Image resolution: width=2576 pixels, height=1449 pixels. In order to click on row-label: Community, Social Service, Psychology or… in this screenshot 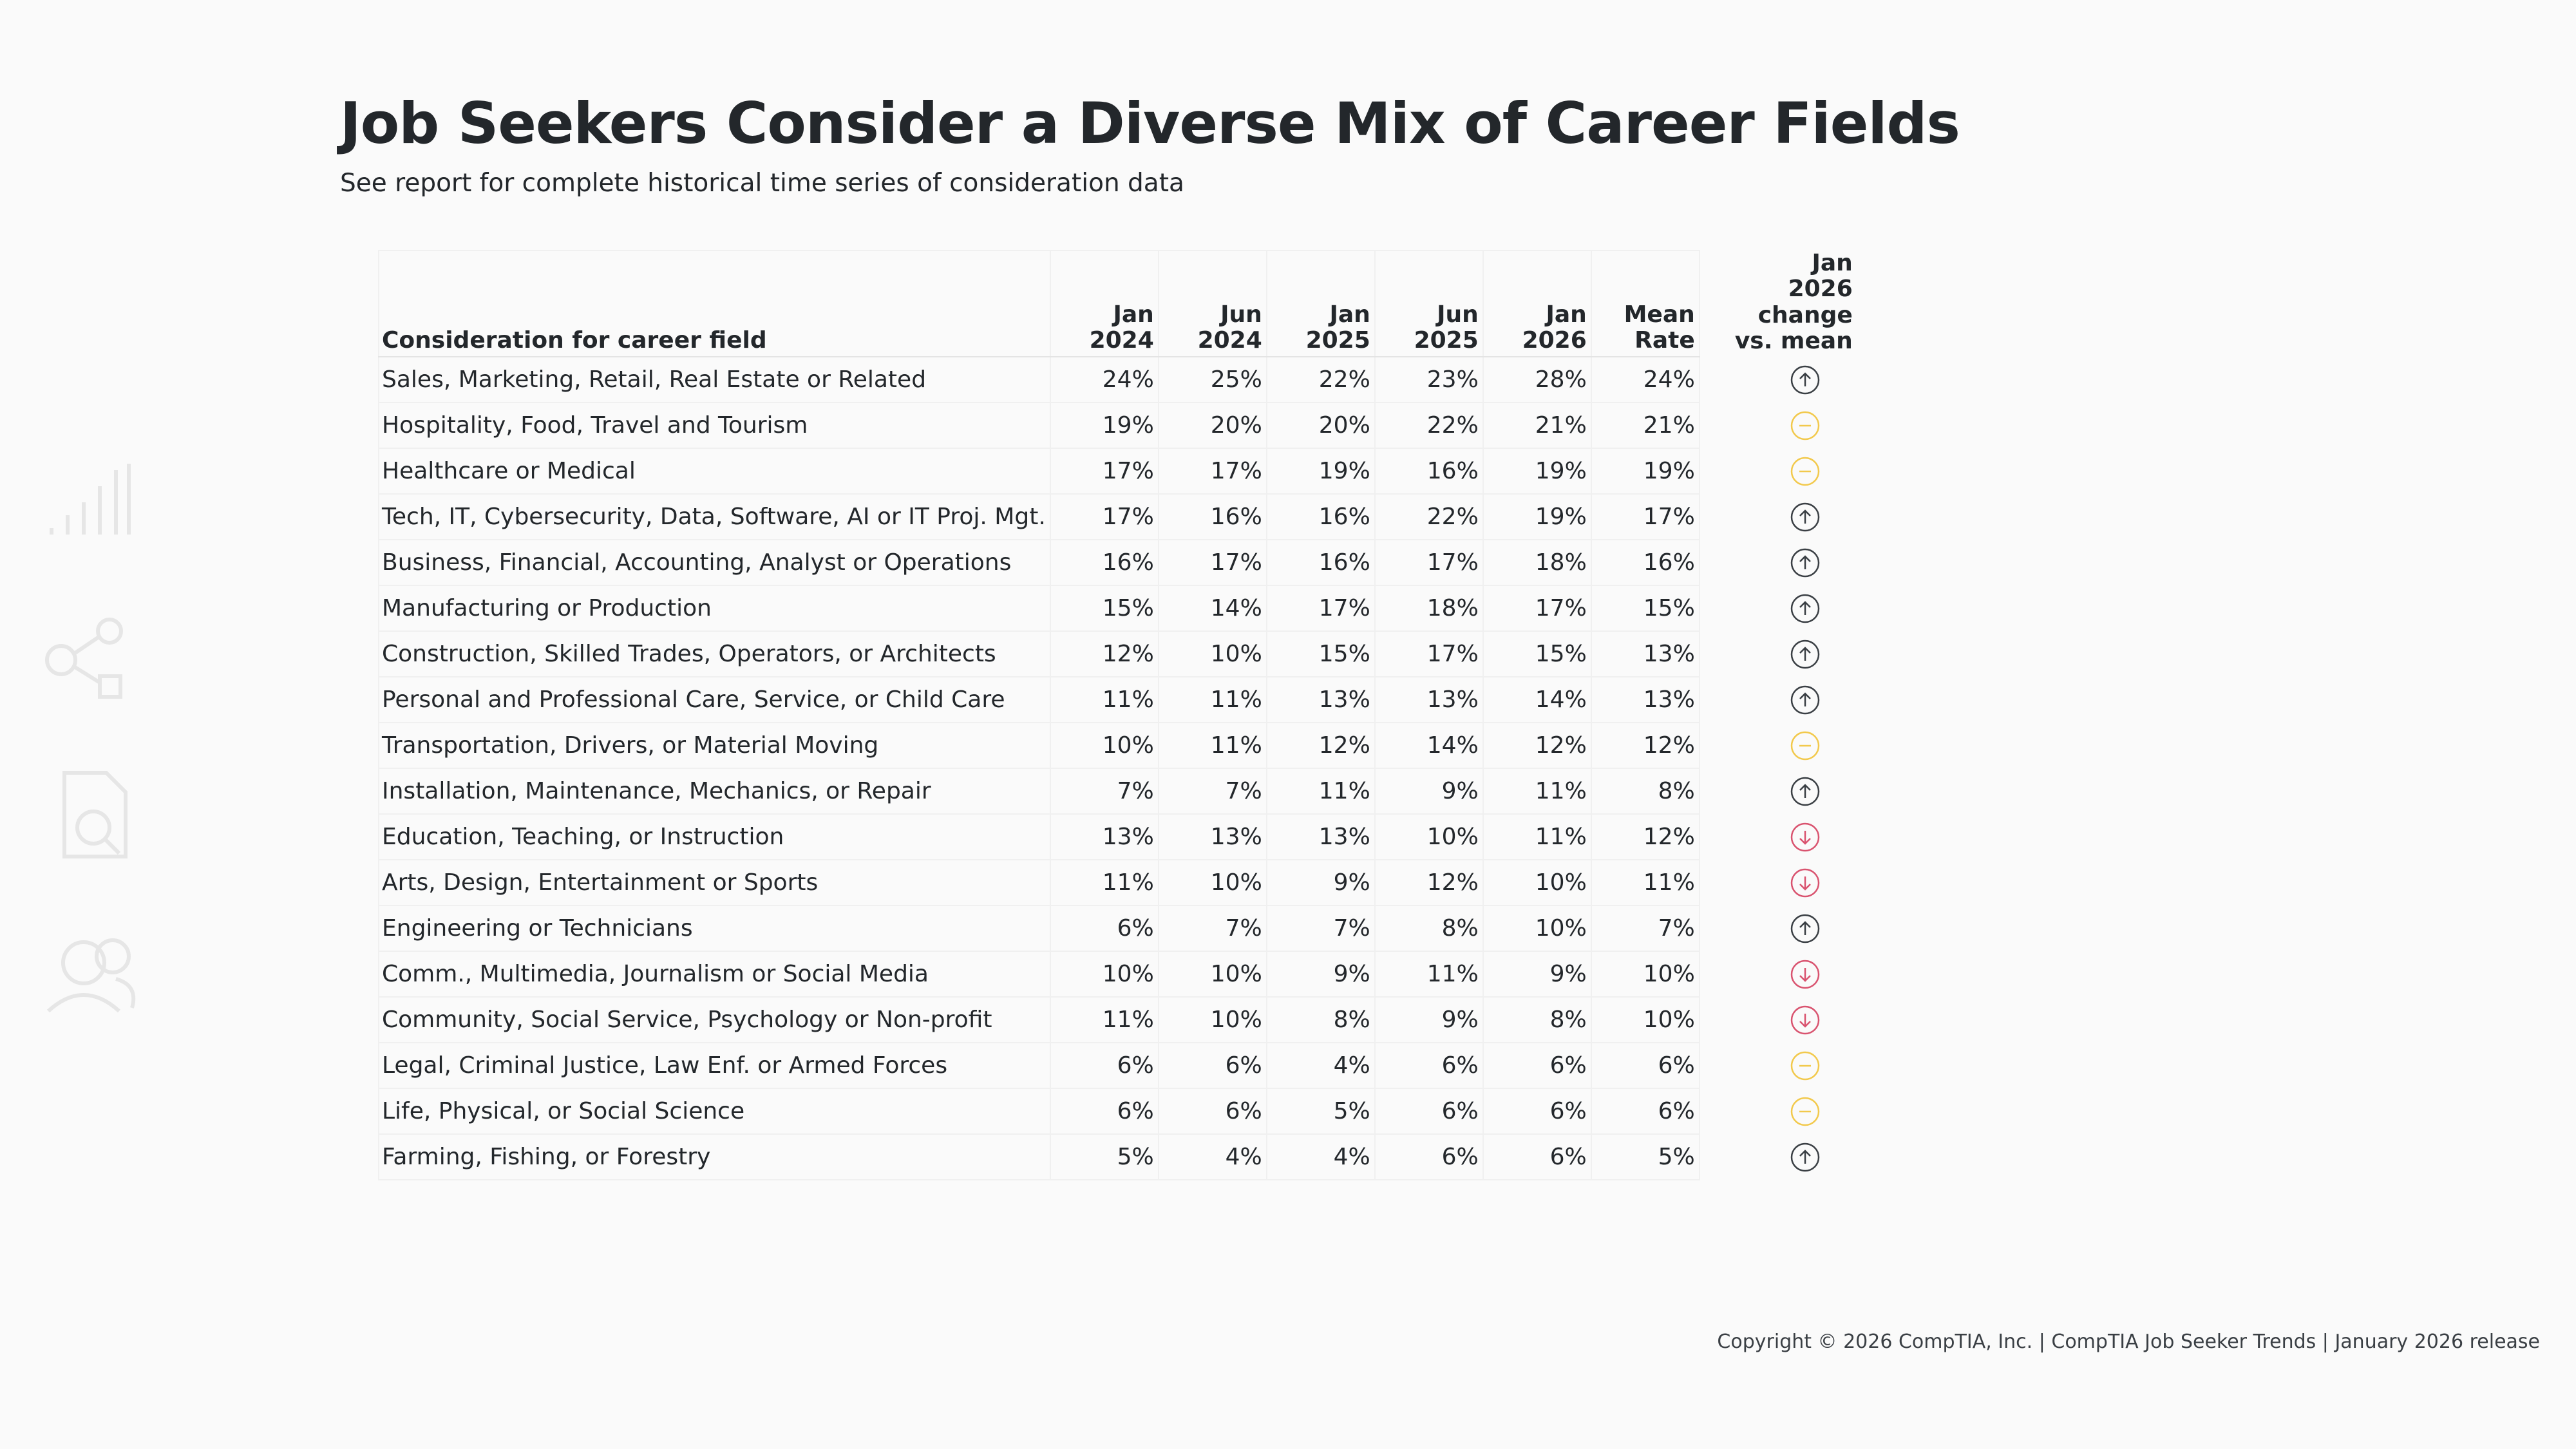, I will do `click(715, 1020)`.